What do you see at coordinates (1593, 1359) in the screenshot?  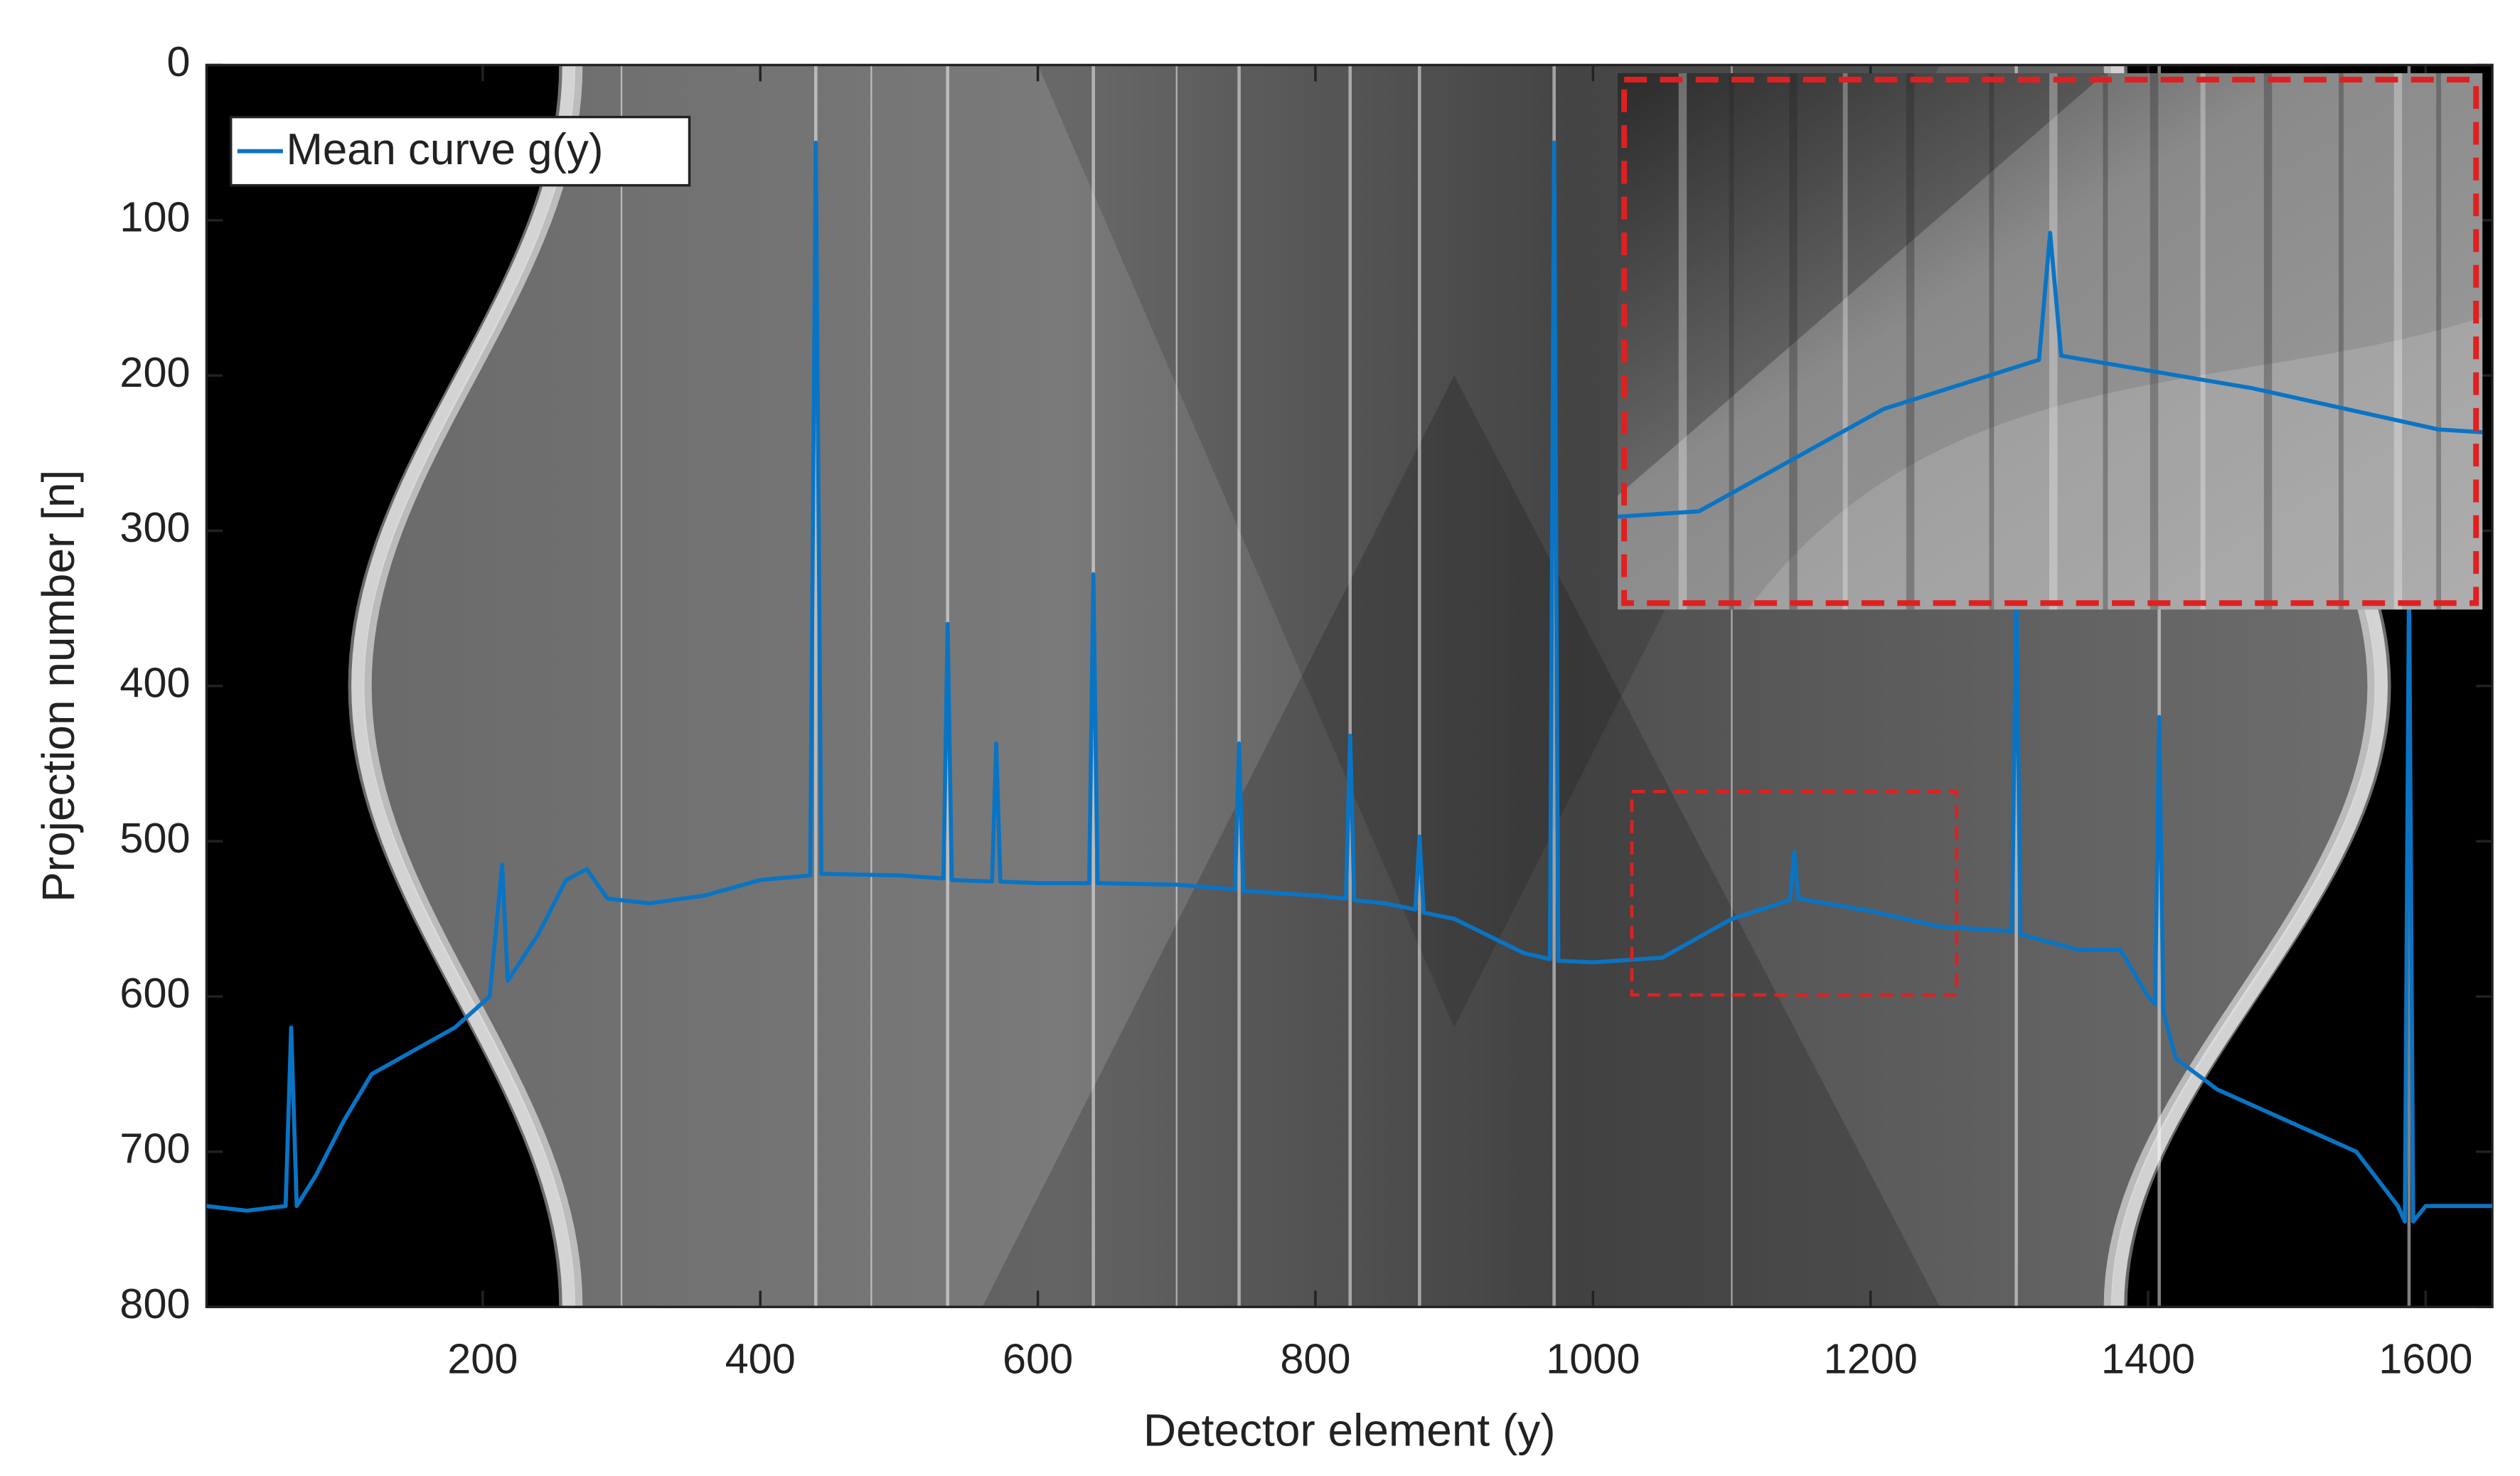 I see `x-tick-label: 1000` at bounding box center [1593, 1359].